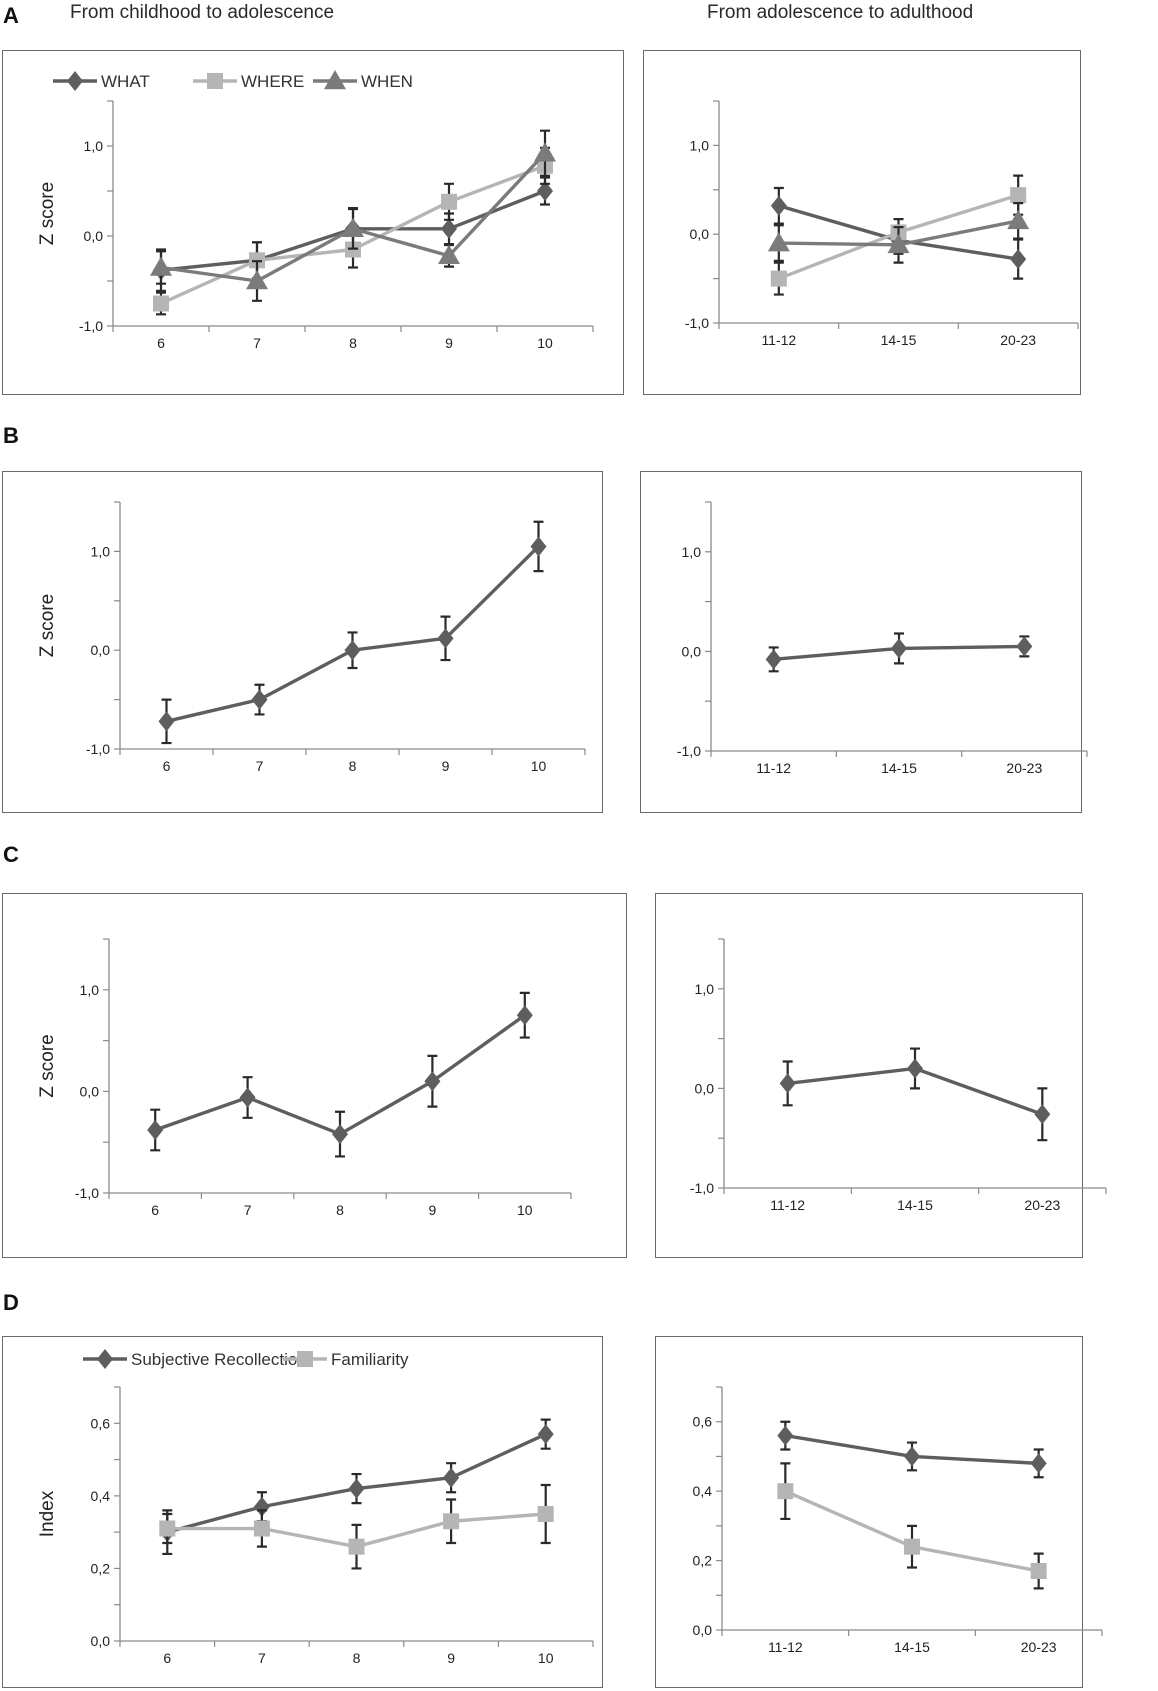 The image size is (1158, 1691). What do you see at coordinates (315, 210) in the screenshot?
I see `a-left-chart: -1,0 0,0 1,0 6 7 8 9 10 Z score WHAT WHERE WHEN` at bounding box center [315, 210].